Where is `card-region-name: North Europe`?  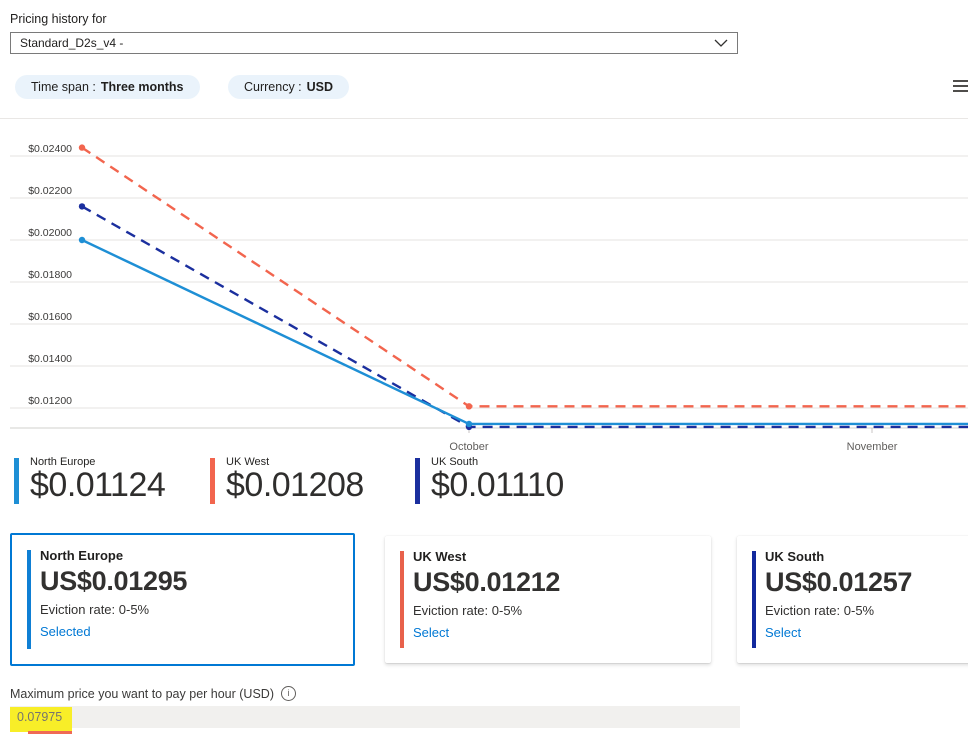
card-region-name: North Europe is located at coordinates (82, 555).